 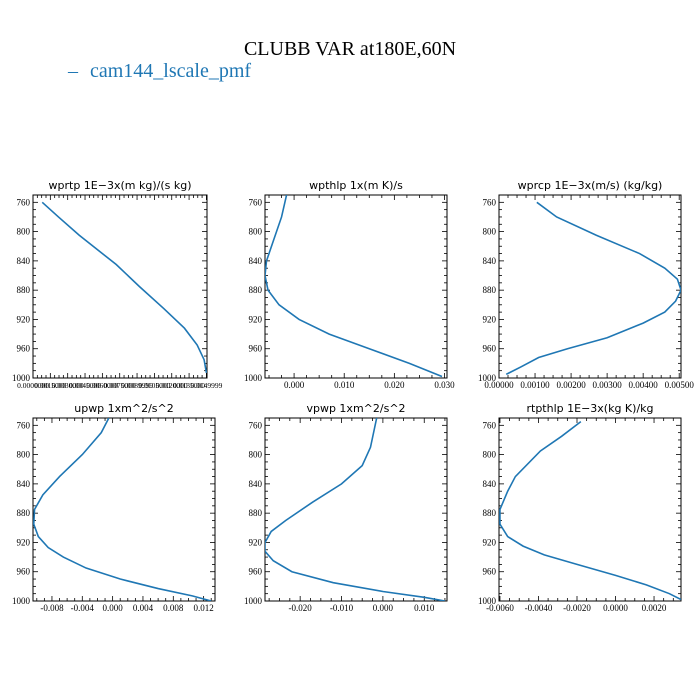 What do you see at coordinates (350, 49) in the screenshot?
I see `figure-title: CLUBB VAR at180E,60N` at bounding box center [350, 49].